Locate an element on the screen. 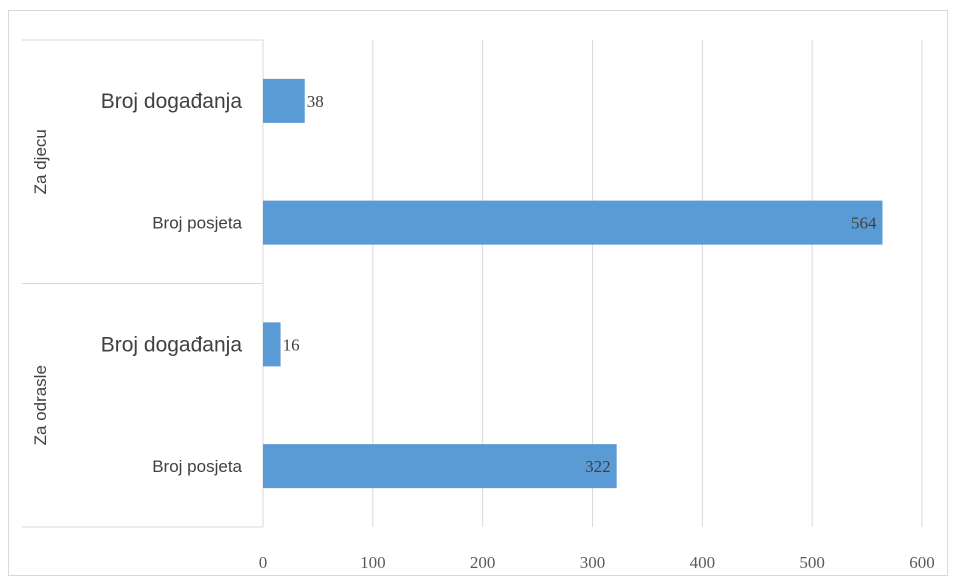 This screenshot has height=583, width=957. x-tick-label: 0 is located at coordinates (263, 562).